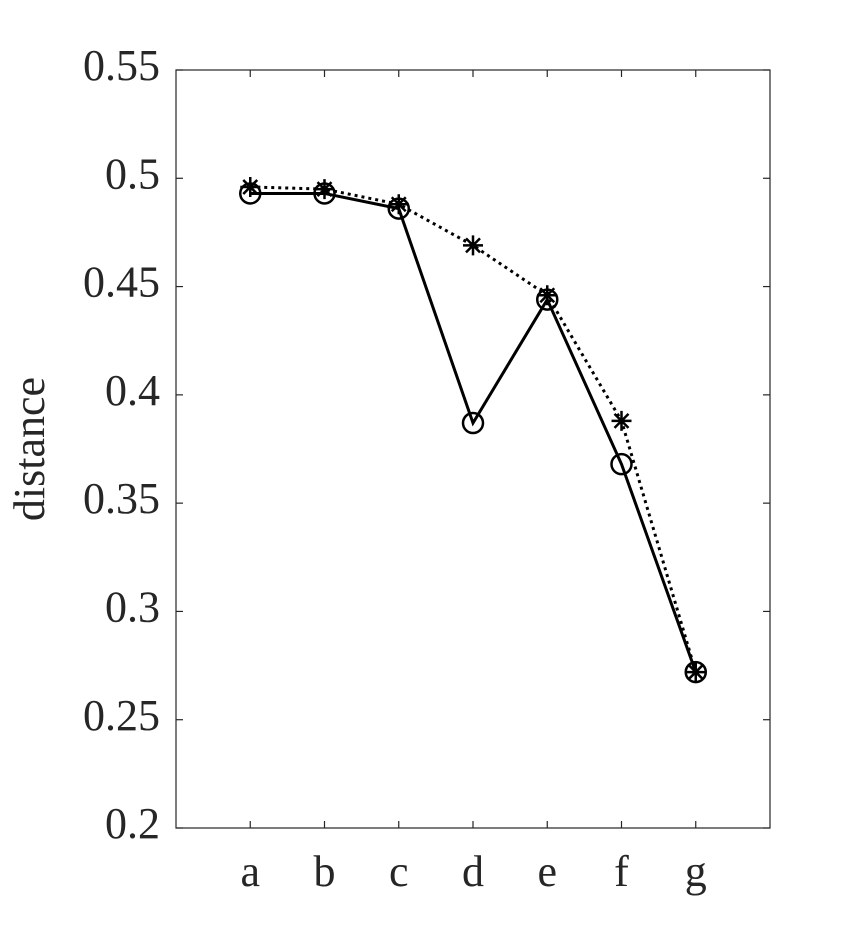 The width and height of the screenshot is (852, 937). I want to click on x-tick-label: a, so click(250, 871).